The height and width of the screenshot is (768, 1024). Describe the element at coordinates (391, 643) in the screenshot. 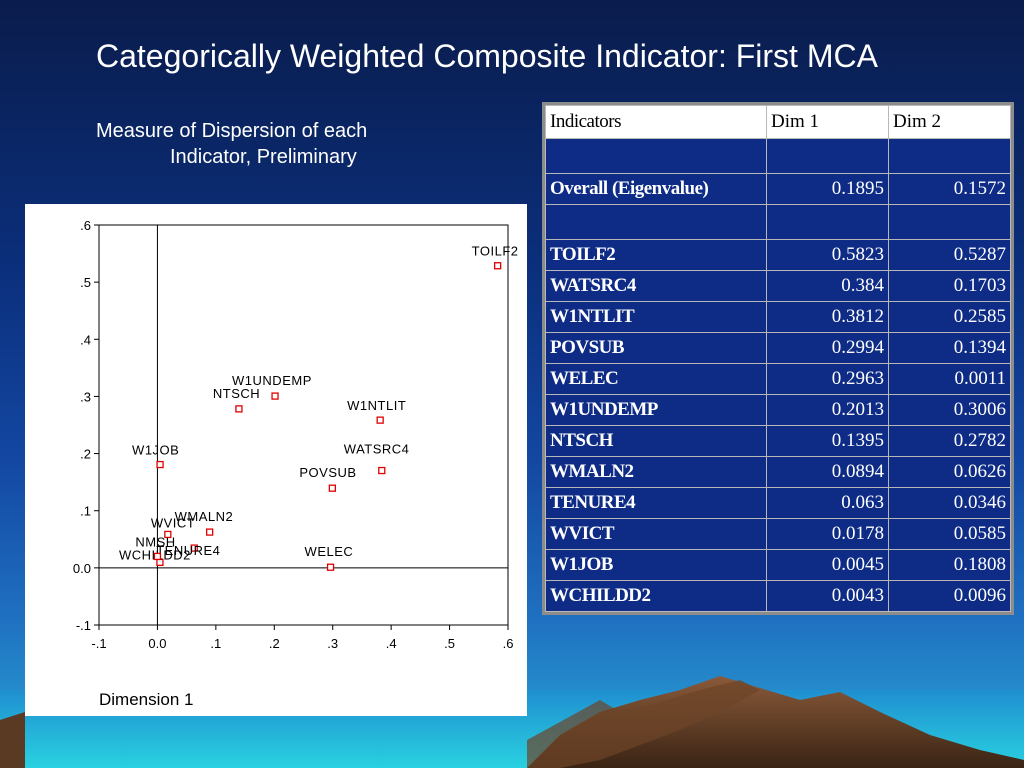

I see `x-tick-label: .4` at that location.